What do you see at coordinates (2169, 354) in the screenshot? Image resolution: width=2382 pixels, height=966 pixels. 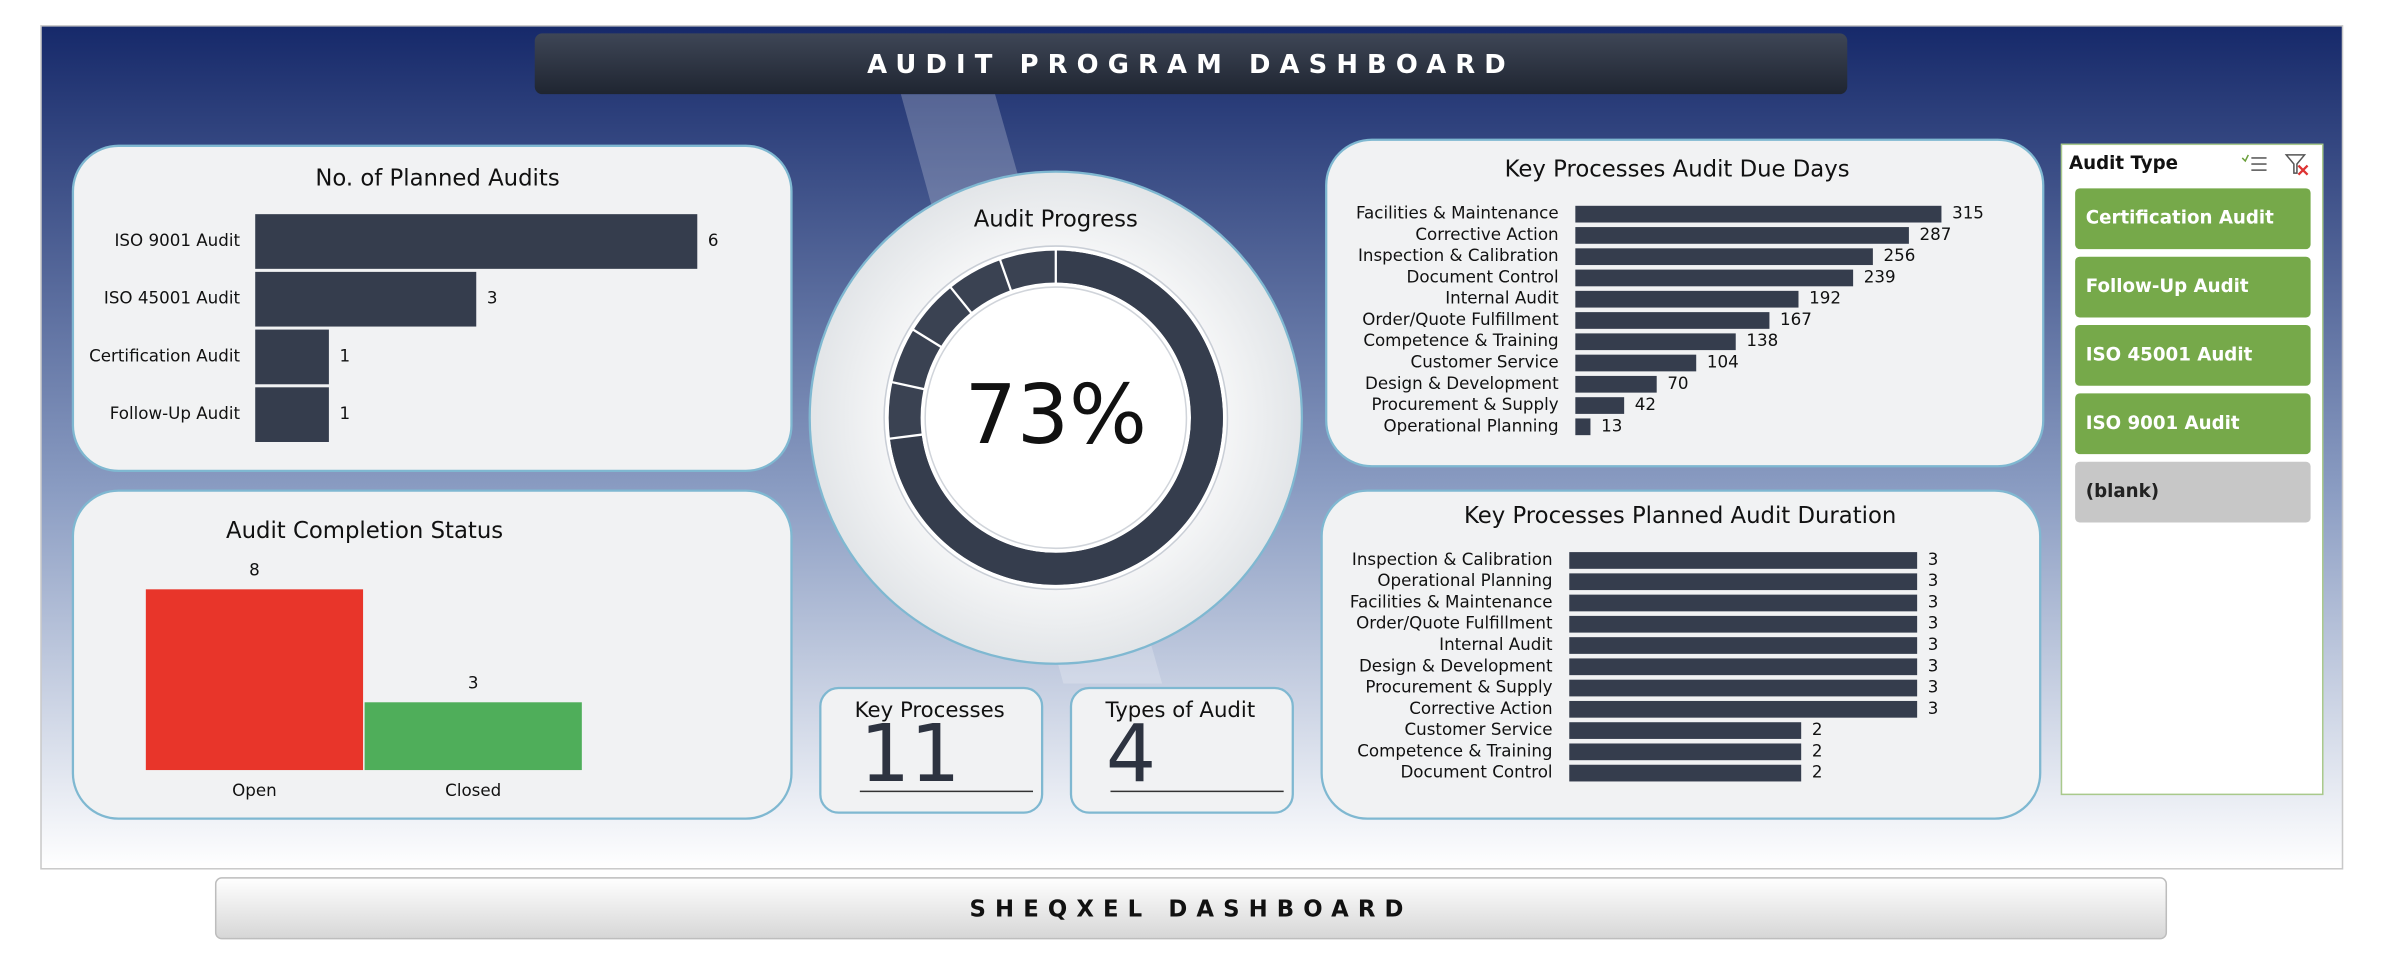 I see `slicer-item-label: ISO 45001 Audit` at bounding box center [2169, 354].